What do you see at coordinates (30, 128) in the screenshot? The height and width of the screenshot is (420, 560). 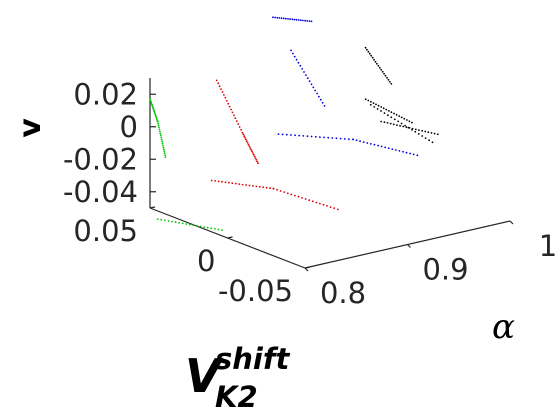 I see `z-axis-label: v` at bounding box center [30, 128].